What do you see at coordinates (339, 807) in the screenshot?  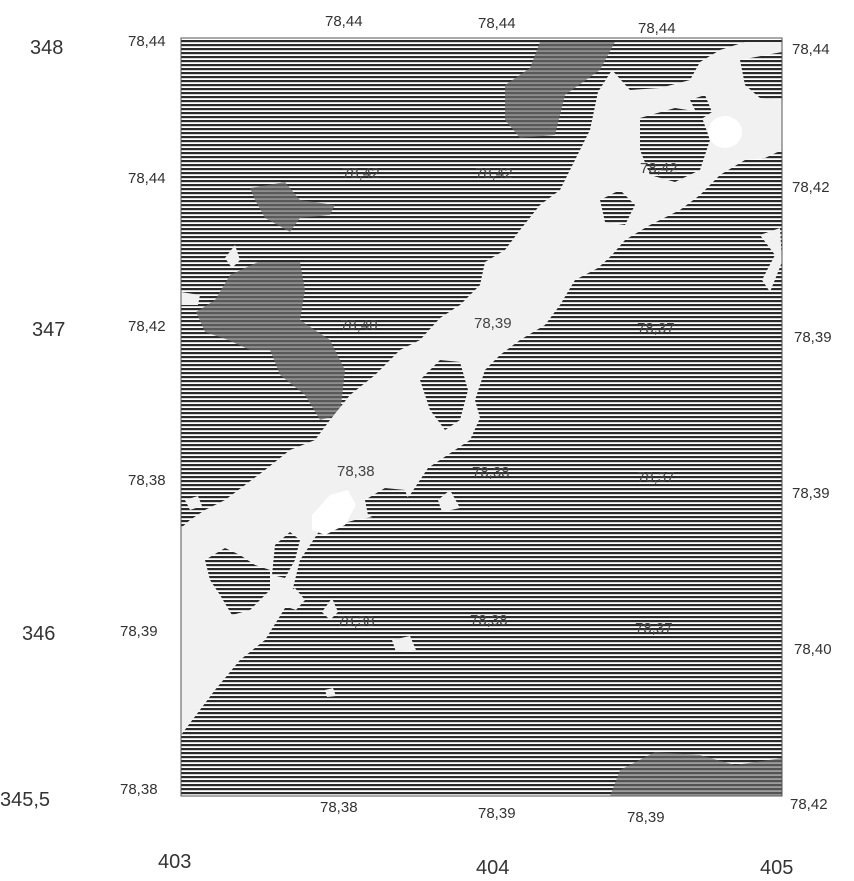 I see `bottom-value: 78,38` at bounding box center [339, 807].